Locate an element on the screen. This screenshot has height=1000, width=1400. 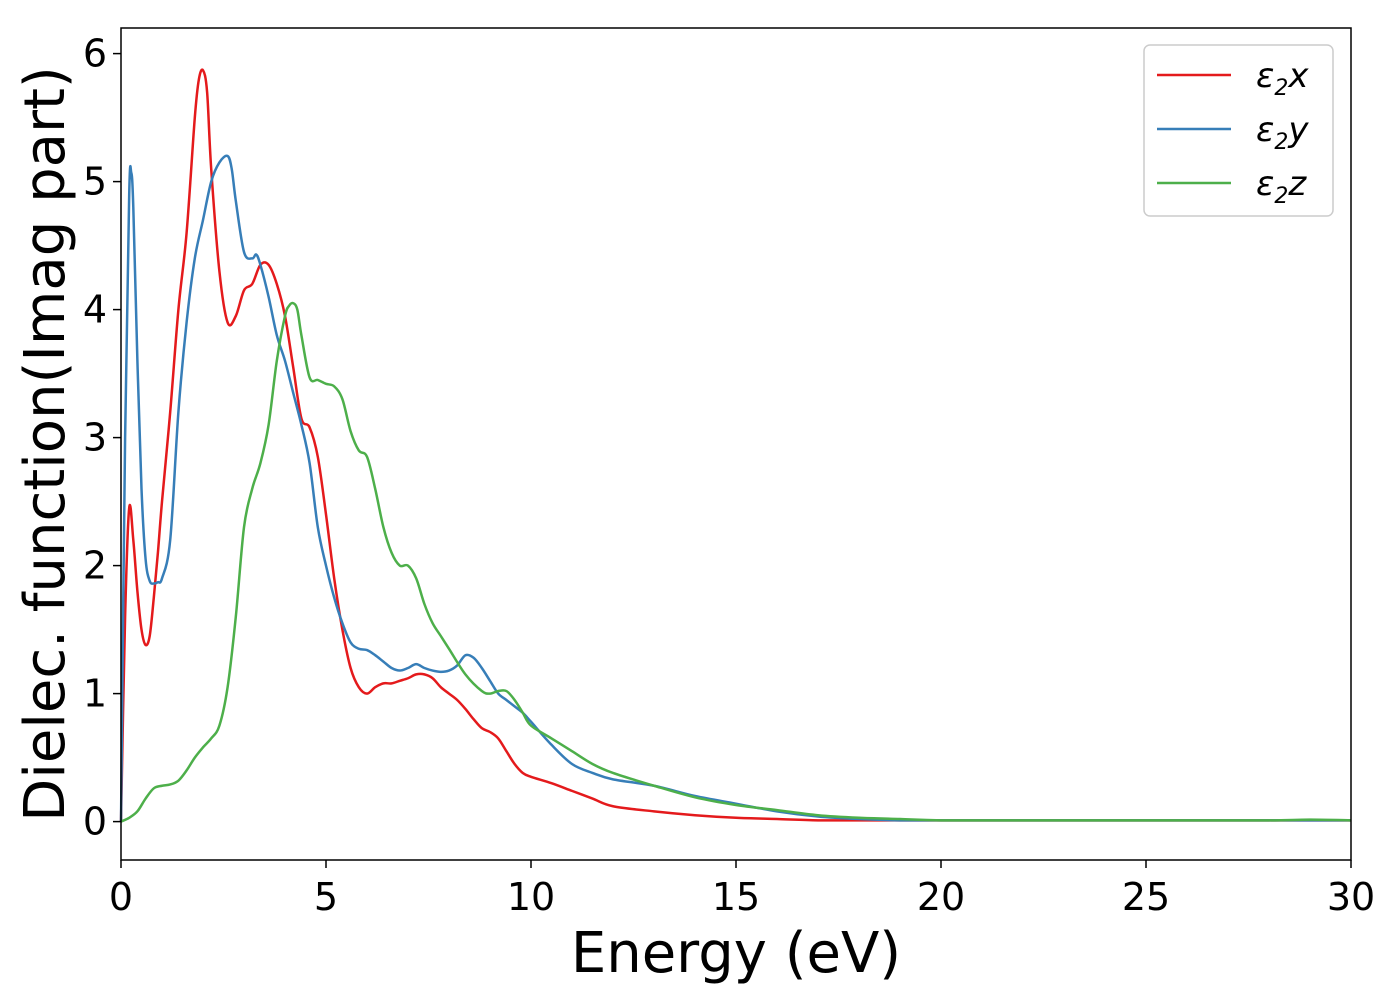
legend-entry-y: ε2y is located at coordinates (1282, 132).